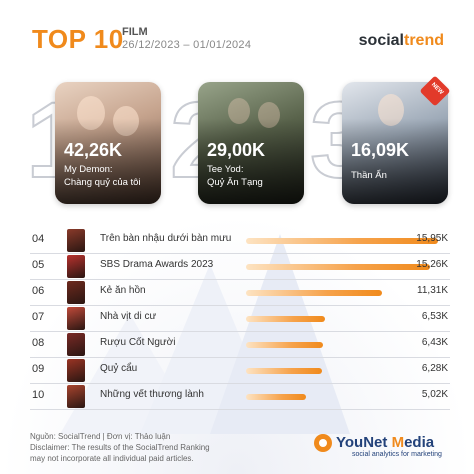 Image resolution: width=474 pixels, height=474 pixels. Describe the element at coordinates (138, 342) in the screenshot. I see `row-title: Rượu Cốt Người` at that location.